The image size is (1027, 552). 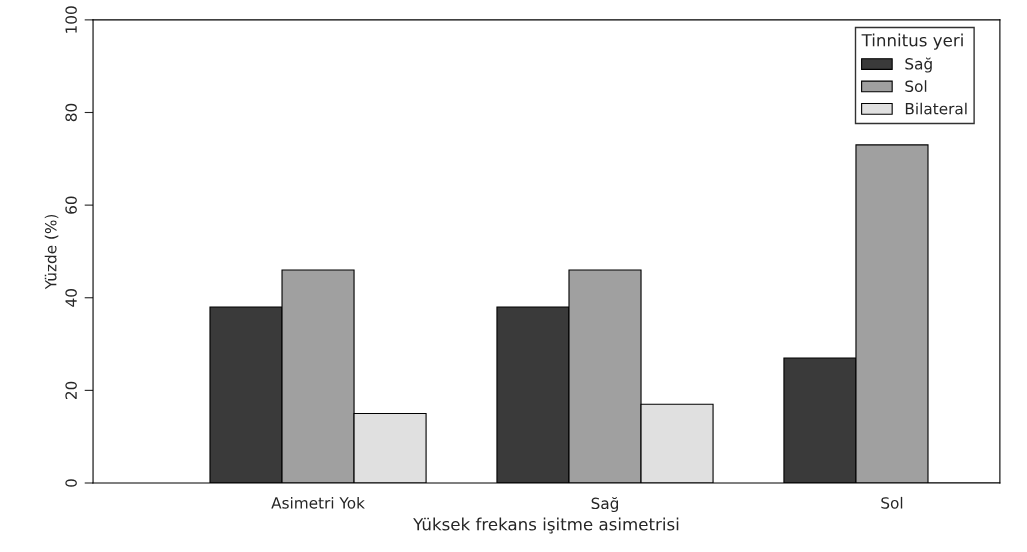 What do you see at coordinates (51, 252) in the screenshot?
I see `y-axis-title: Yüzde (%)` at bounding box center [51, 252].